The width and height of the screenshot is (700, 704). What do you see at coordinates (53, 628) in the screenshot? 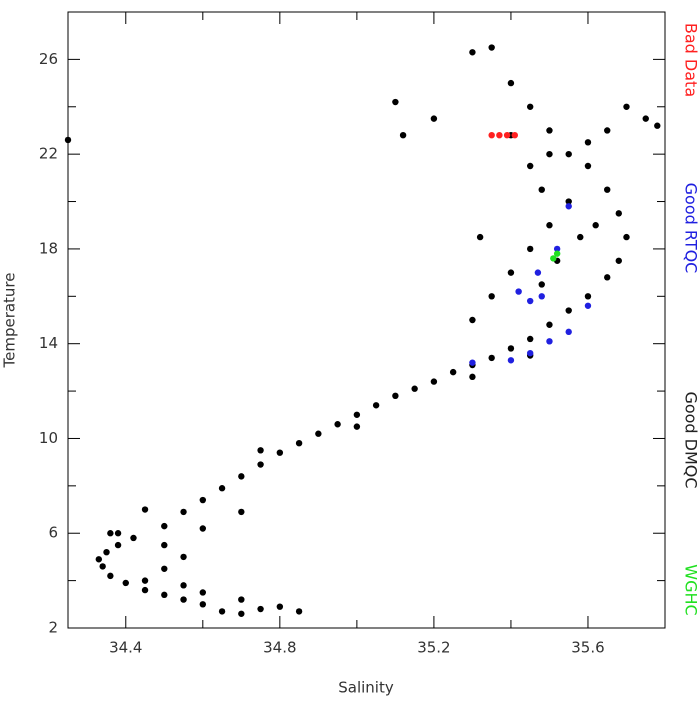
I see `y-tick-label: 2` at bounding box center [53, 628].